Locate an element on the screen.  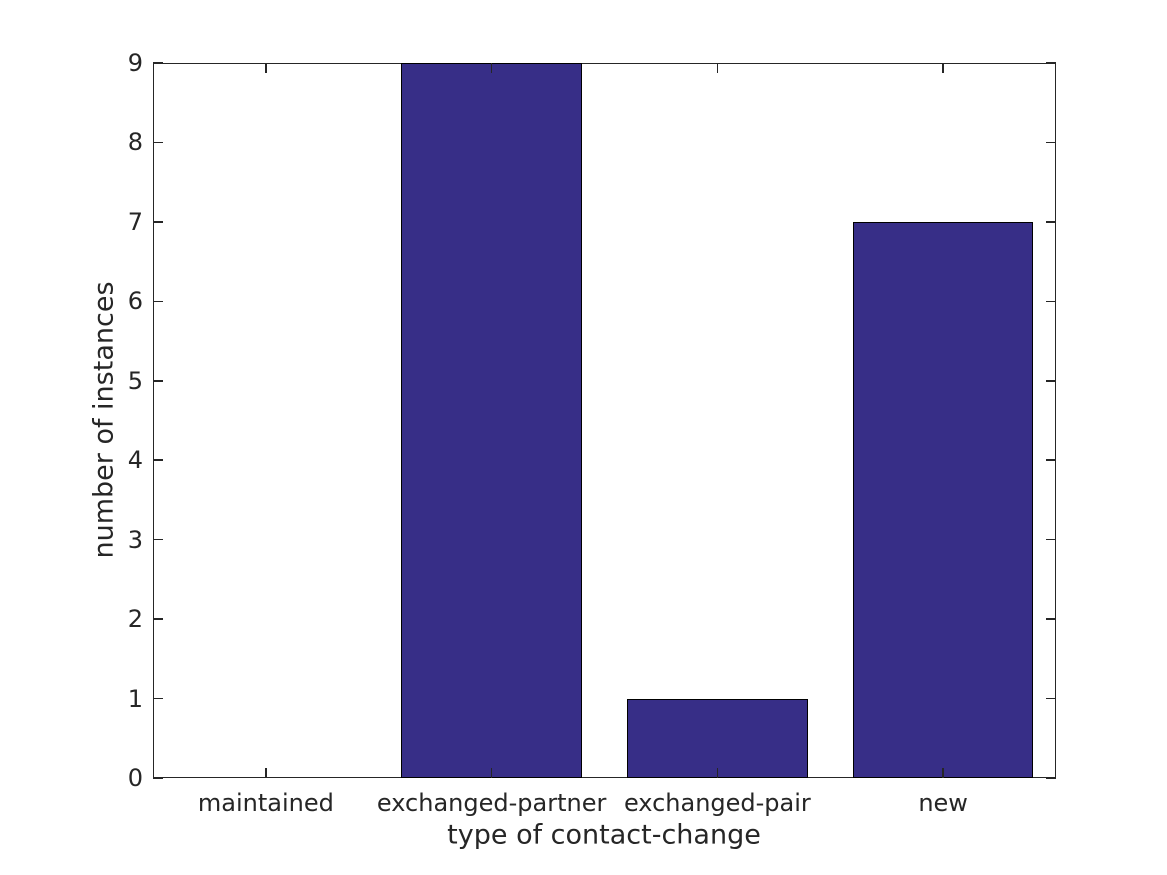
x-axis-label: type of contact-change is located at coordinates (604, 835).